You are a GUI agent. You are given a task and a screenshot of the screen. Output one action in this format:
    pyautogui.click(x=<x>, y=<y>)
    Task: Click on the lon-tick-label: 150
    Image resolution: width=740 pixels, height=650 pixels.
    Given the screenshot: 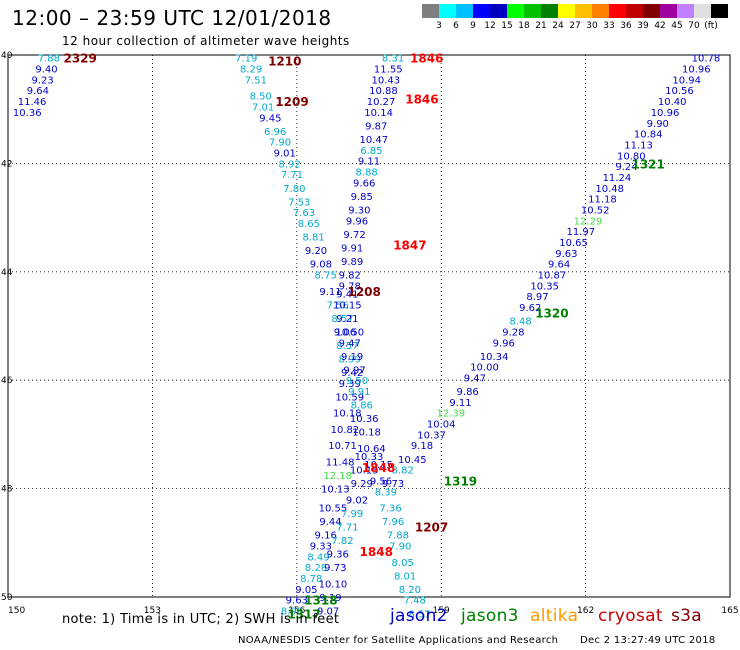 What is the action you would take?
    pyautogui.click(x=16, y=611)
    